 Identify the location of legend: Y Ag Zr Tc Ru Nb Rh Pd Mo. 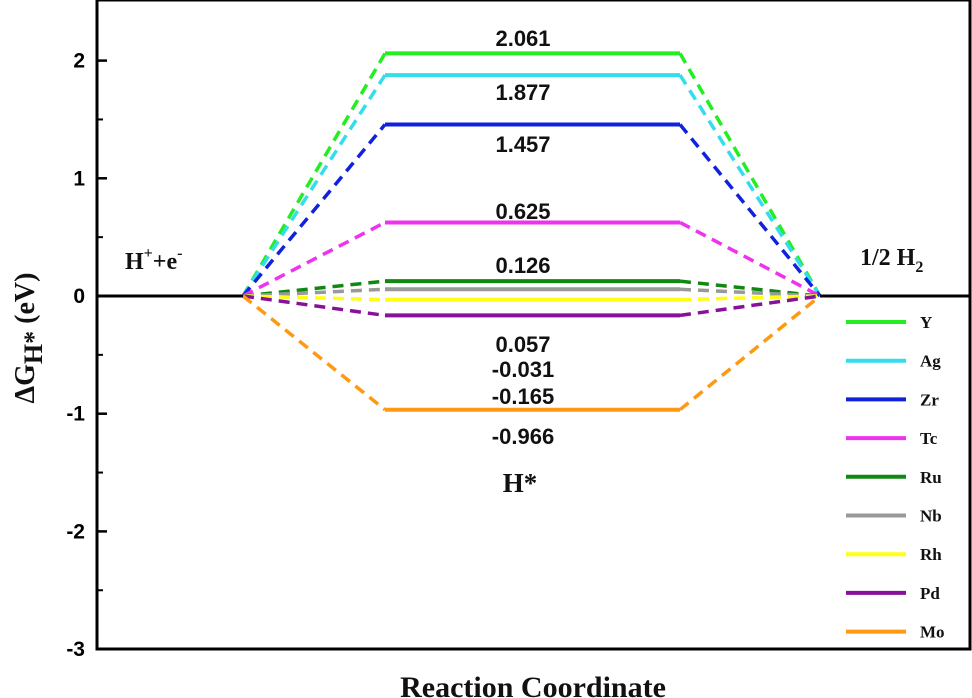
(895, 477).